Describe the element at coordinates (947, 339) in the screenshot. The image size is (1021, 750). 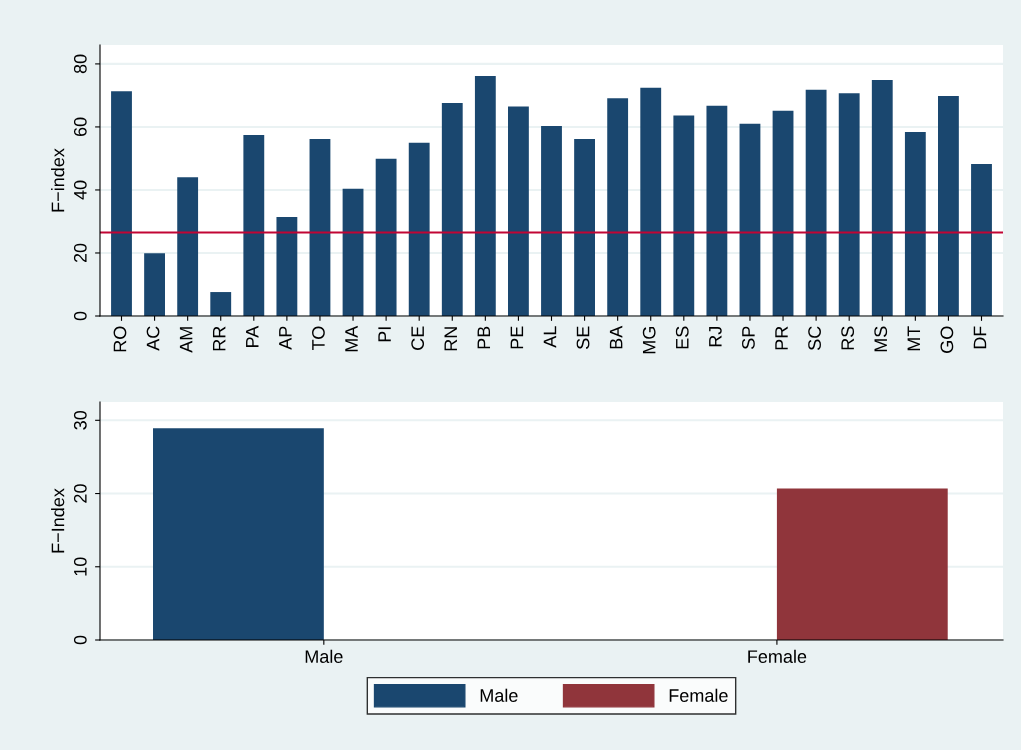
I see `x-tick-label: GO` at that location.